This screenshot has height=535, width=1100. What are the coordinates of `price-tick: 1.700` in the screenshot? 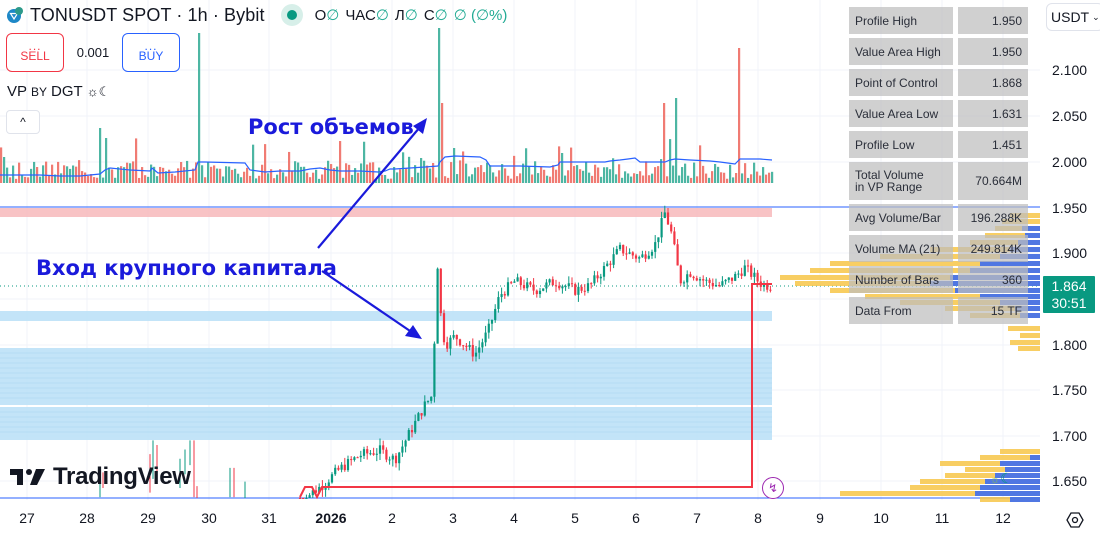 It's located at (1070, 436).